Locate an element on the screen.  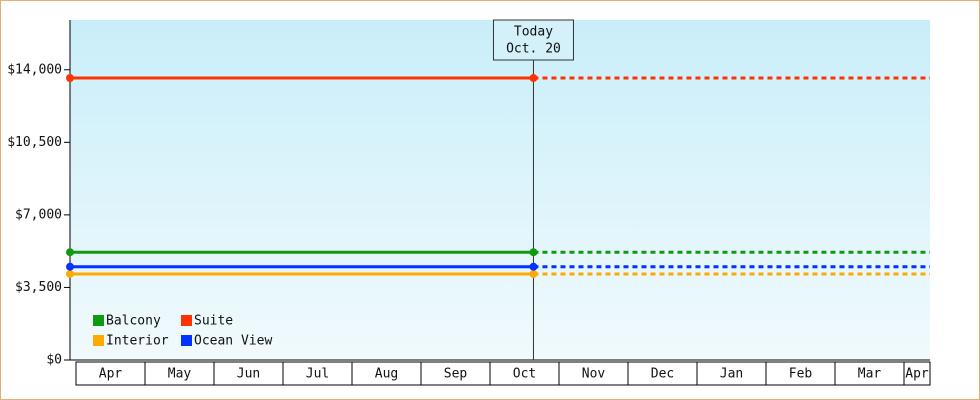
x-tick-label: Feb is located at coordinates (801, 374).